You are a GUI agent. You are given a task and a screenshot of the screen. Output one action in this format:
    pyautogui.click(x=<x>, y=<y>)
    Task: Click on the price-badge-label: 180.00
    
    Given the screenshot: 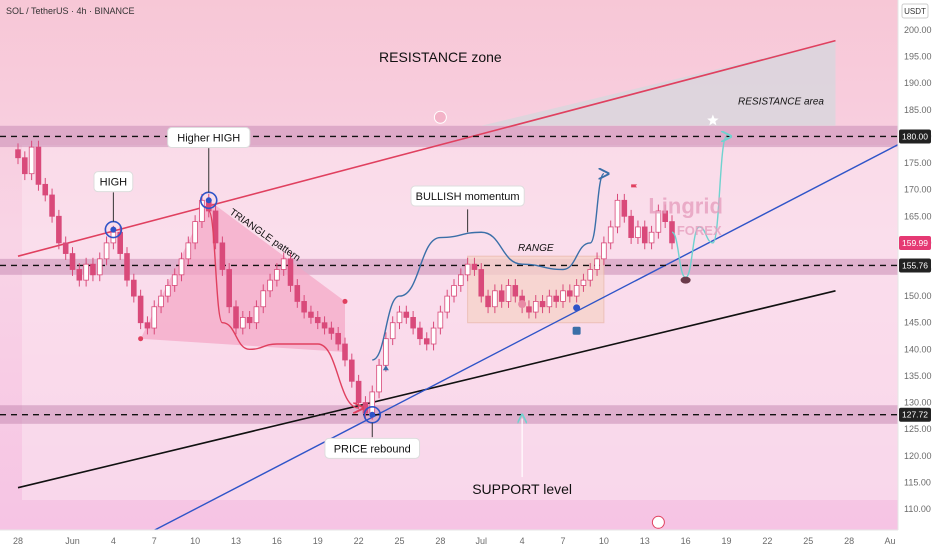 What is the action you would take?
    pyautogui.click(x=915, y=136)
    